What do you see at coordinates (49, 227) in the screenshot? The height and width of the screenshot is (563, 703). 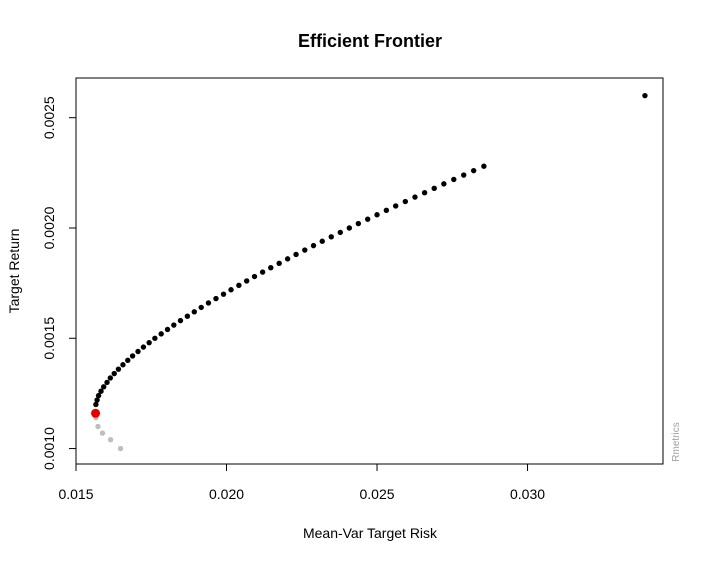 I see `y-tick-label: 0.0020` at bounding box center [49, 227].